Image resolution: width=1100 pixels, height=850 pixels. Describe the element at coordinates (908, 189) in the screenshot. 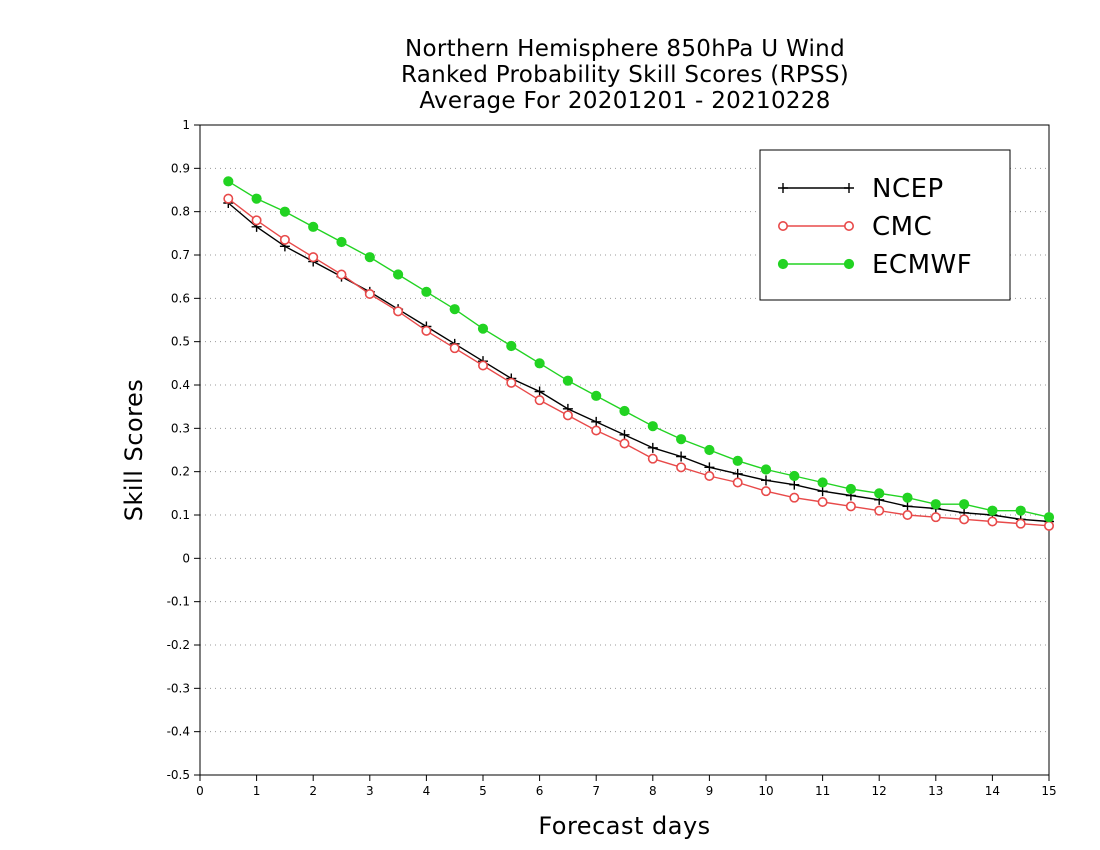

I see `legend-label-ncep: NCEP` at that location.